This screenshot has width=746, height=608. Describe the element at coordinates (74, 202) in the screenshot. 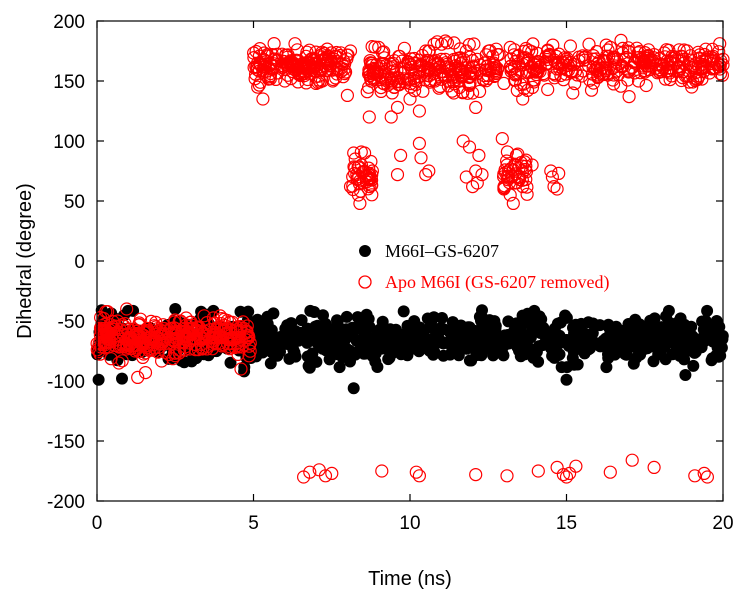

I see `y-tick-label: 50` at that location.